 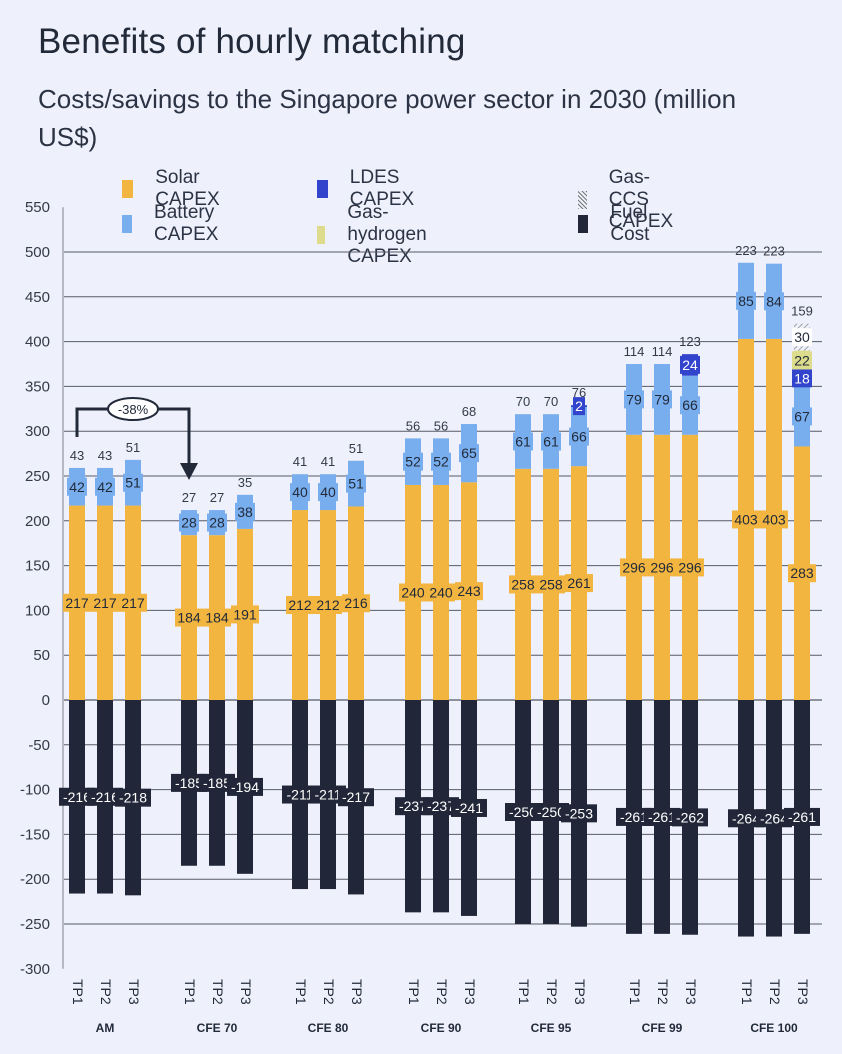 I want to click on data-label: 42, so click(x=77, y=487).